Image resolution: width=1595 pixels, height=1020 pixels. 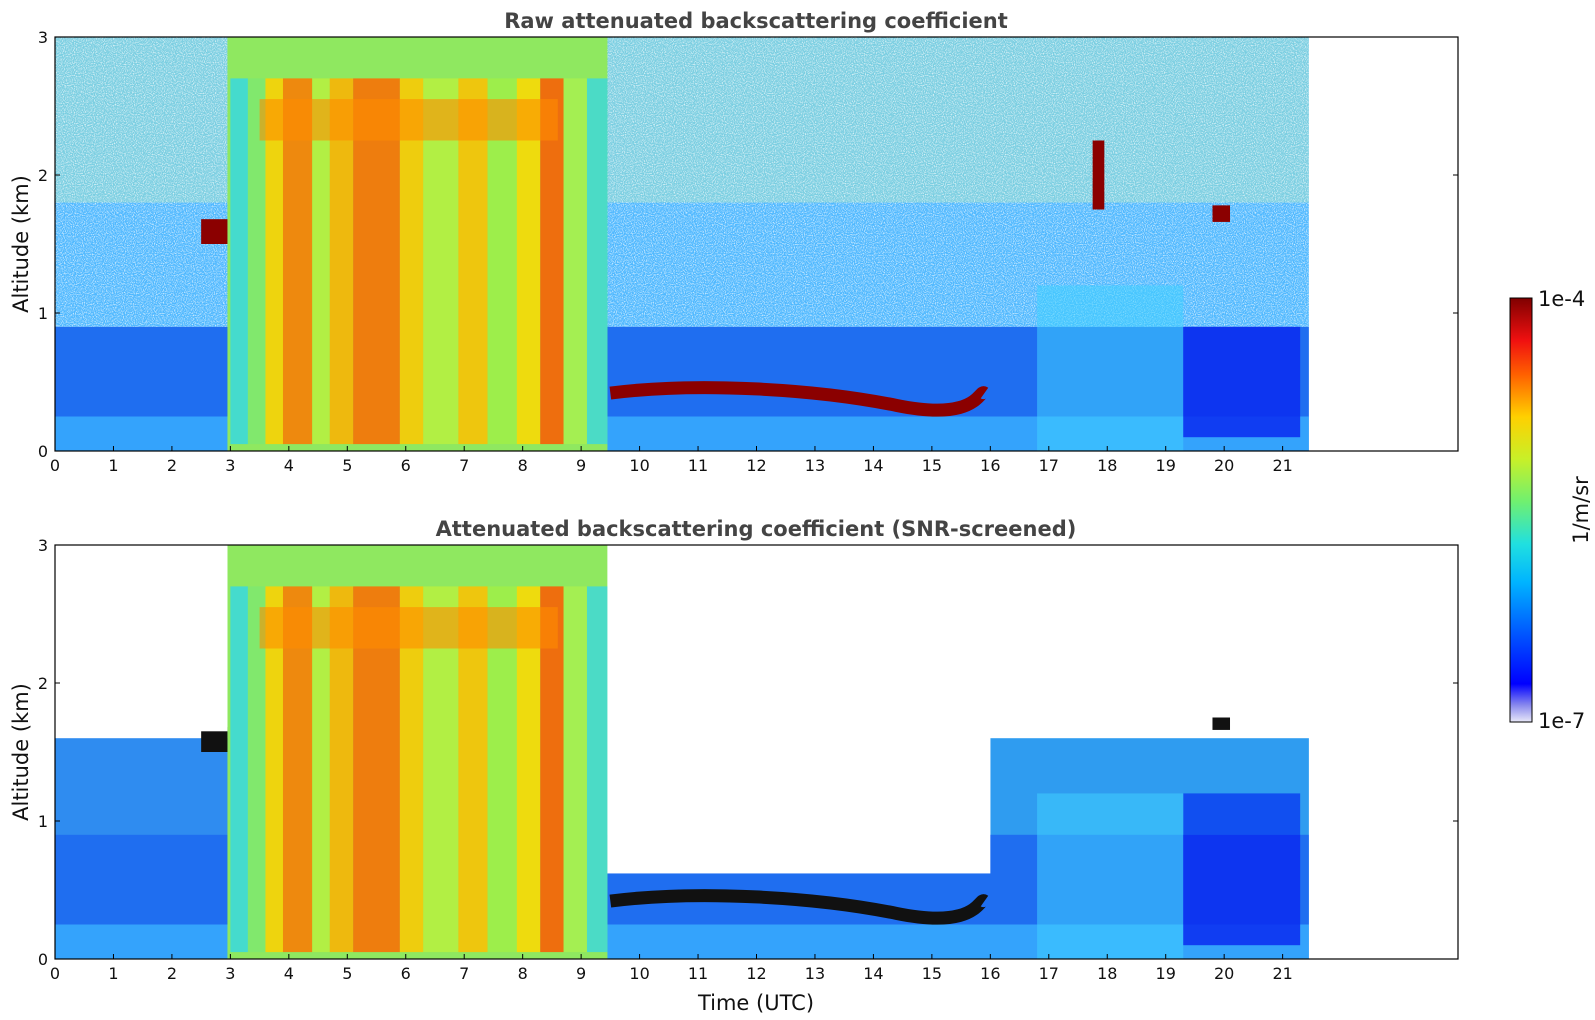 I want to click on x-tick-label: 21, so click(x=1282, y=465).